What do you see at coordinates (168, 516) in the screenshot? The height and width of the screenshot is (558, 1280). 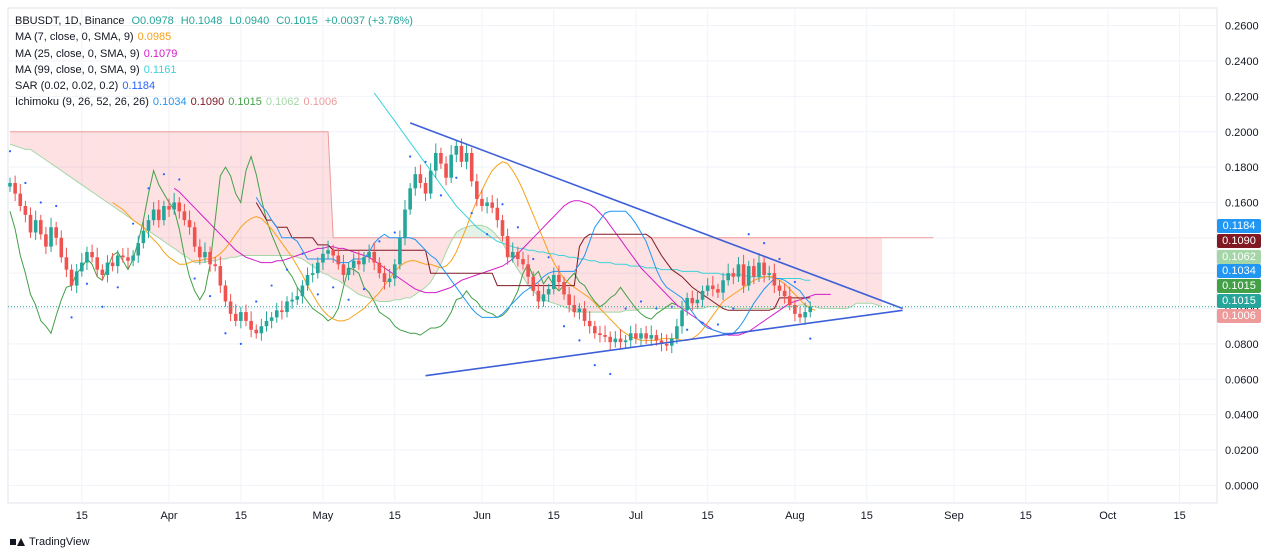 I see `x-tick-label: Apr` at bounding box center [168, 516].